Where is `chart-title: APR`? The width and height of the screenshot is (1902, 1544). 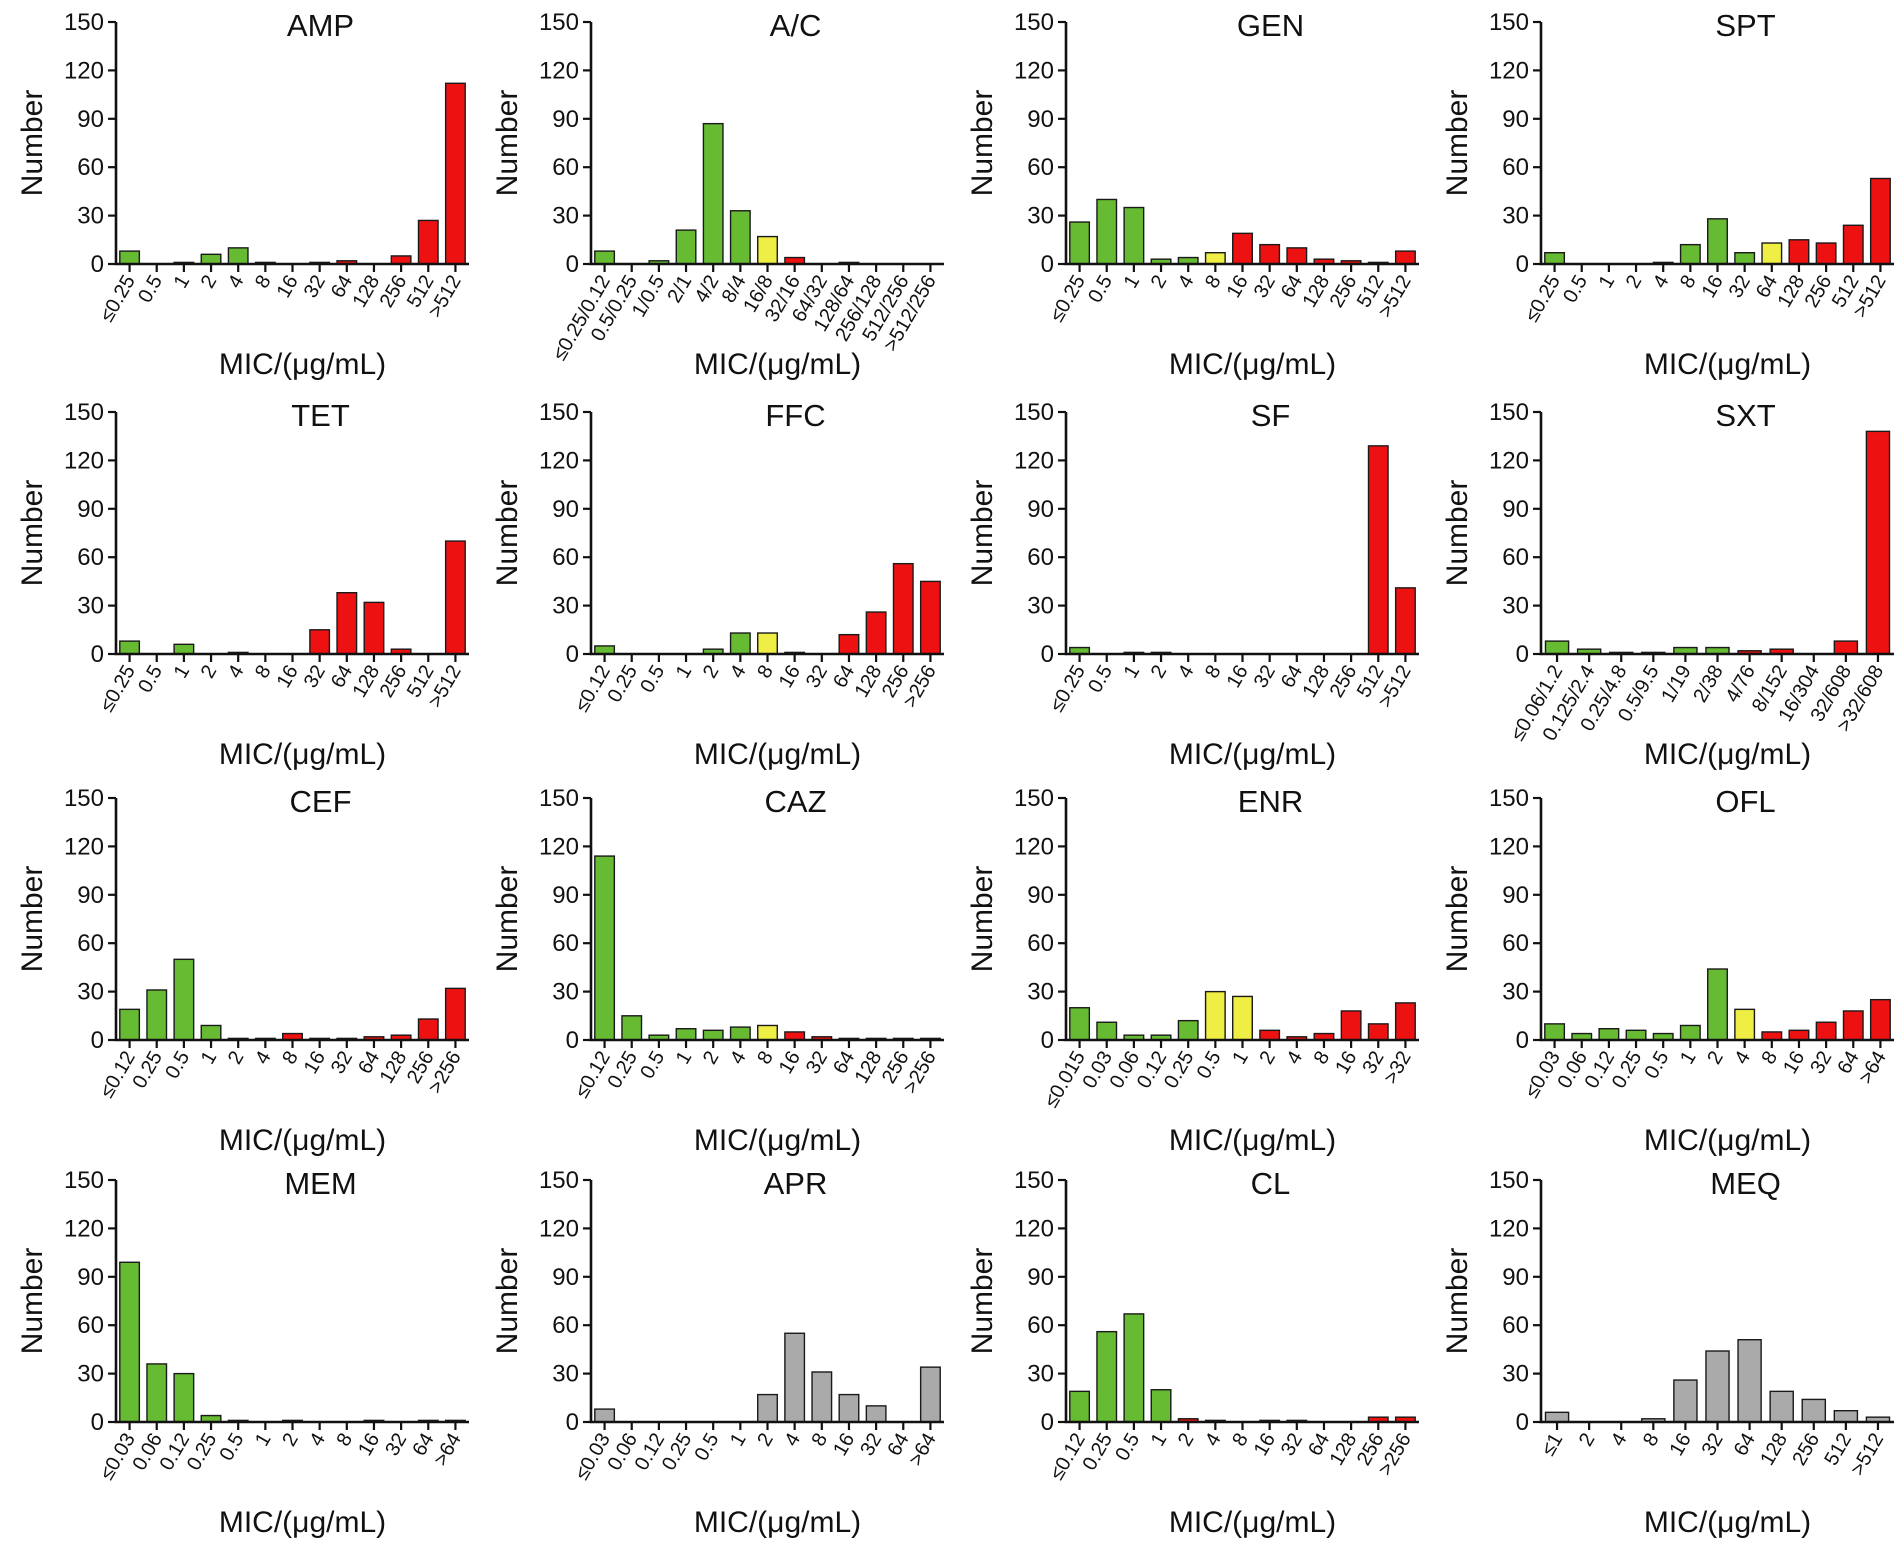
chart-title: APR is located at coordinates (796, 1183).